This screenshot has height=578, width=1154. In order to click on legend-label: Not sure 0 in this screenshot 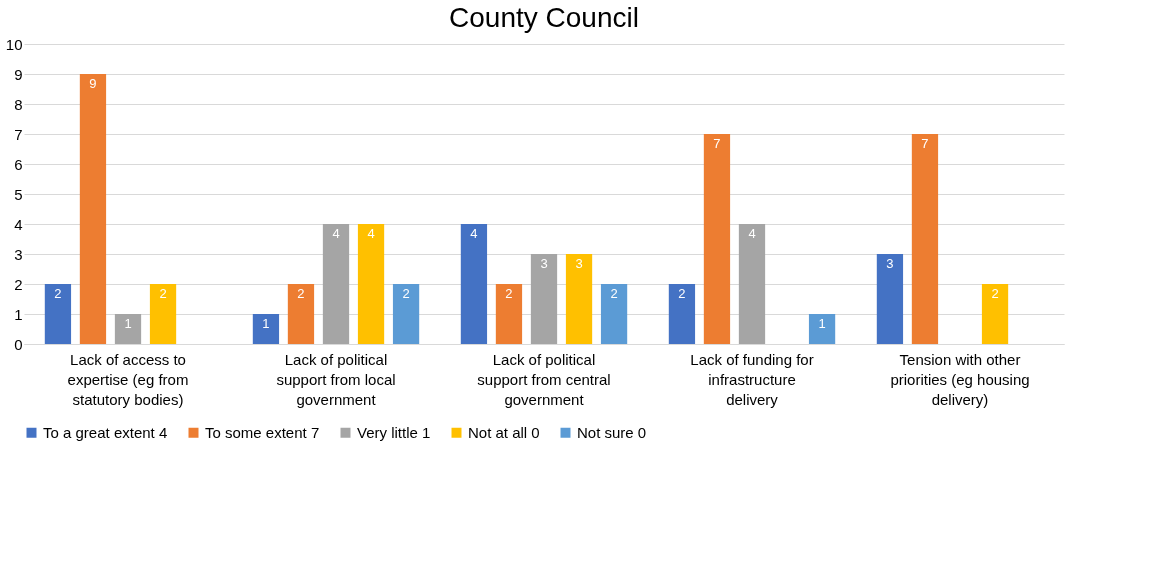, I will do `click(612, 432)`.